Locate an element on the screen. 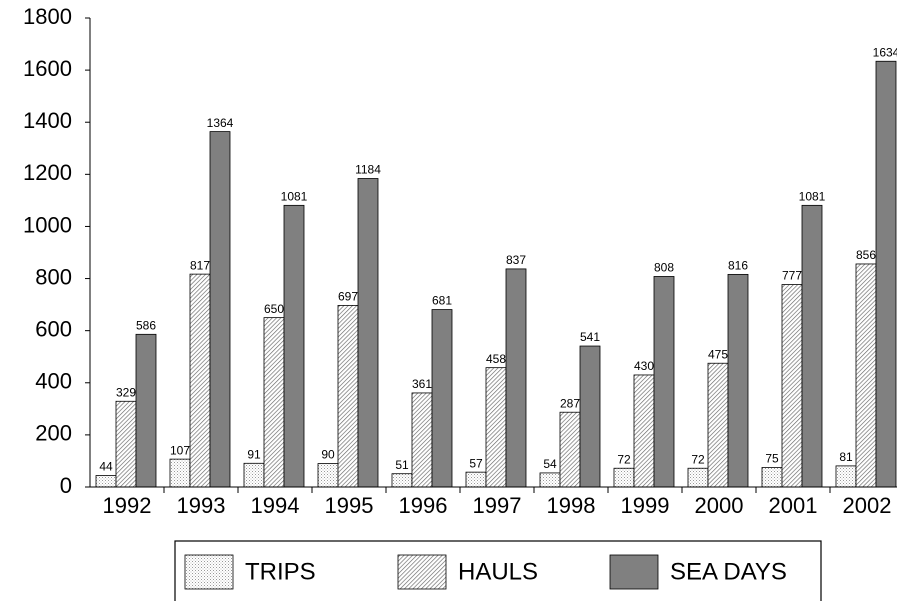 The height and width of the screenshot is (601, 897). value-label: 75 is located at coordinates (772, 459).